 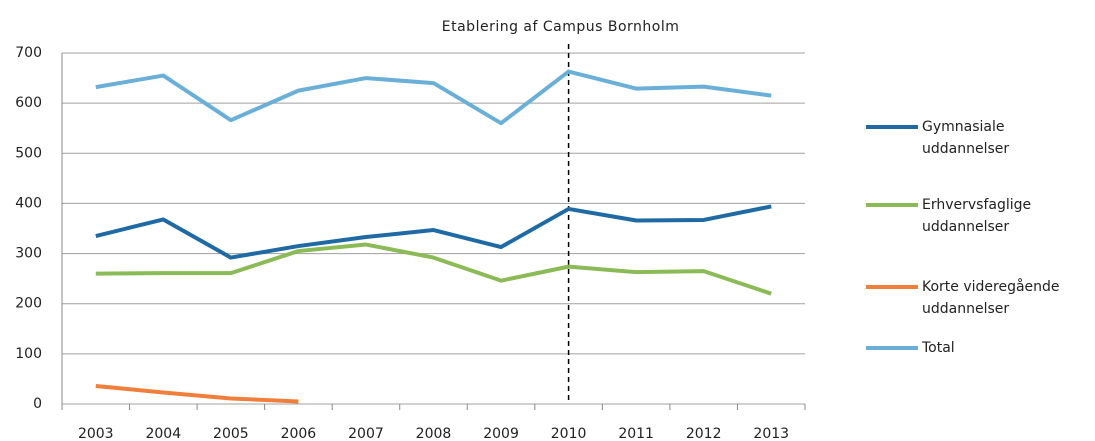 What do you see at coordinates (37, 404) in the screenshot?
I see `y-tick-label: 0` at bounding box center [37, 404].